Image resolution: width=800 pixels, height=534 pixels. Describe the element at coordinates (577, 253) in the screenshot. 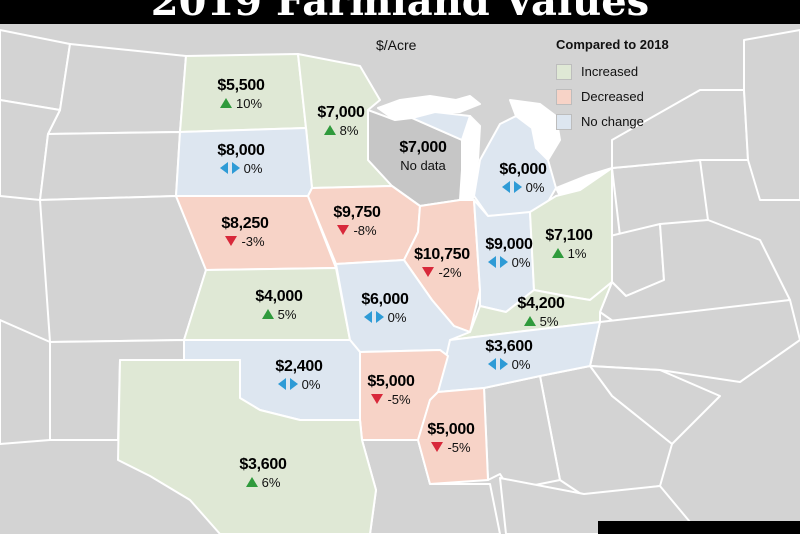

I see `change-ohio: 1%` at that location.